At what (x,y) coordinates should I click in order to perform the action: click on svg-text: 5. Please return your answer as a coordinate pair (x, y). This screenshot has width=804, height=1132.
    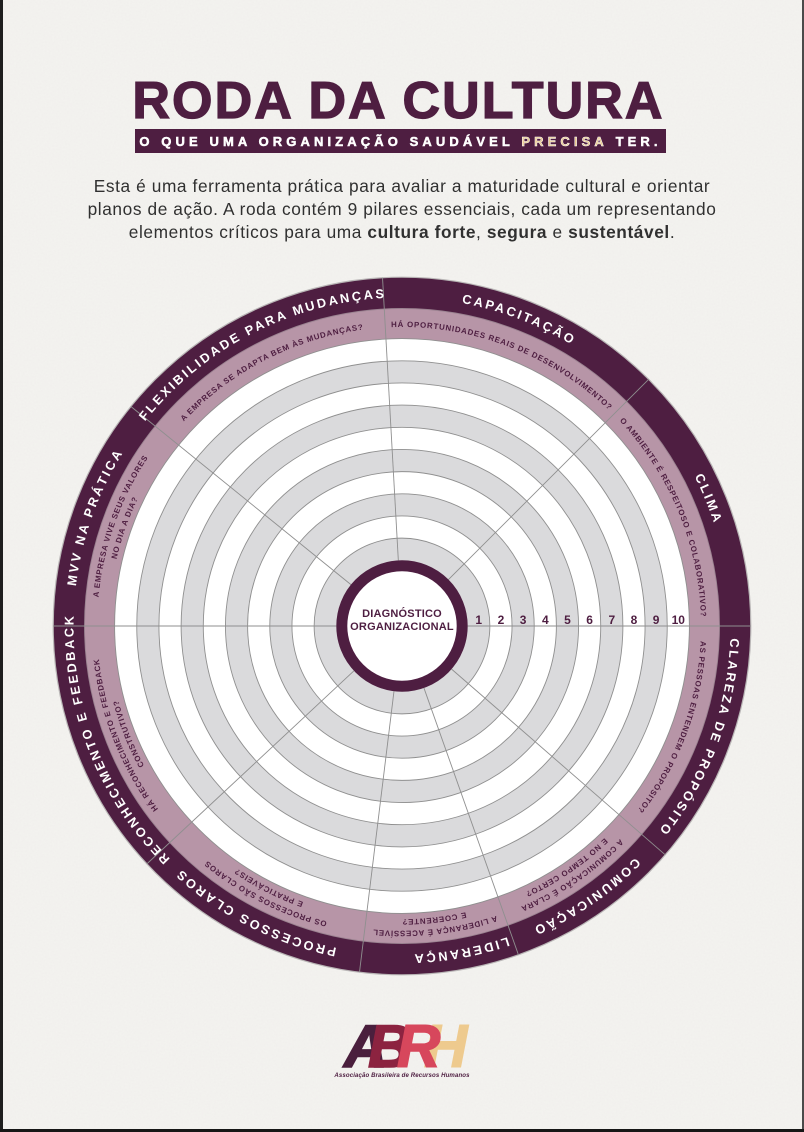
    Looking at the image, I should click on (567, 619).